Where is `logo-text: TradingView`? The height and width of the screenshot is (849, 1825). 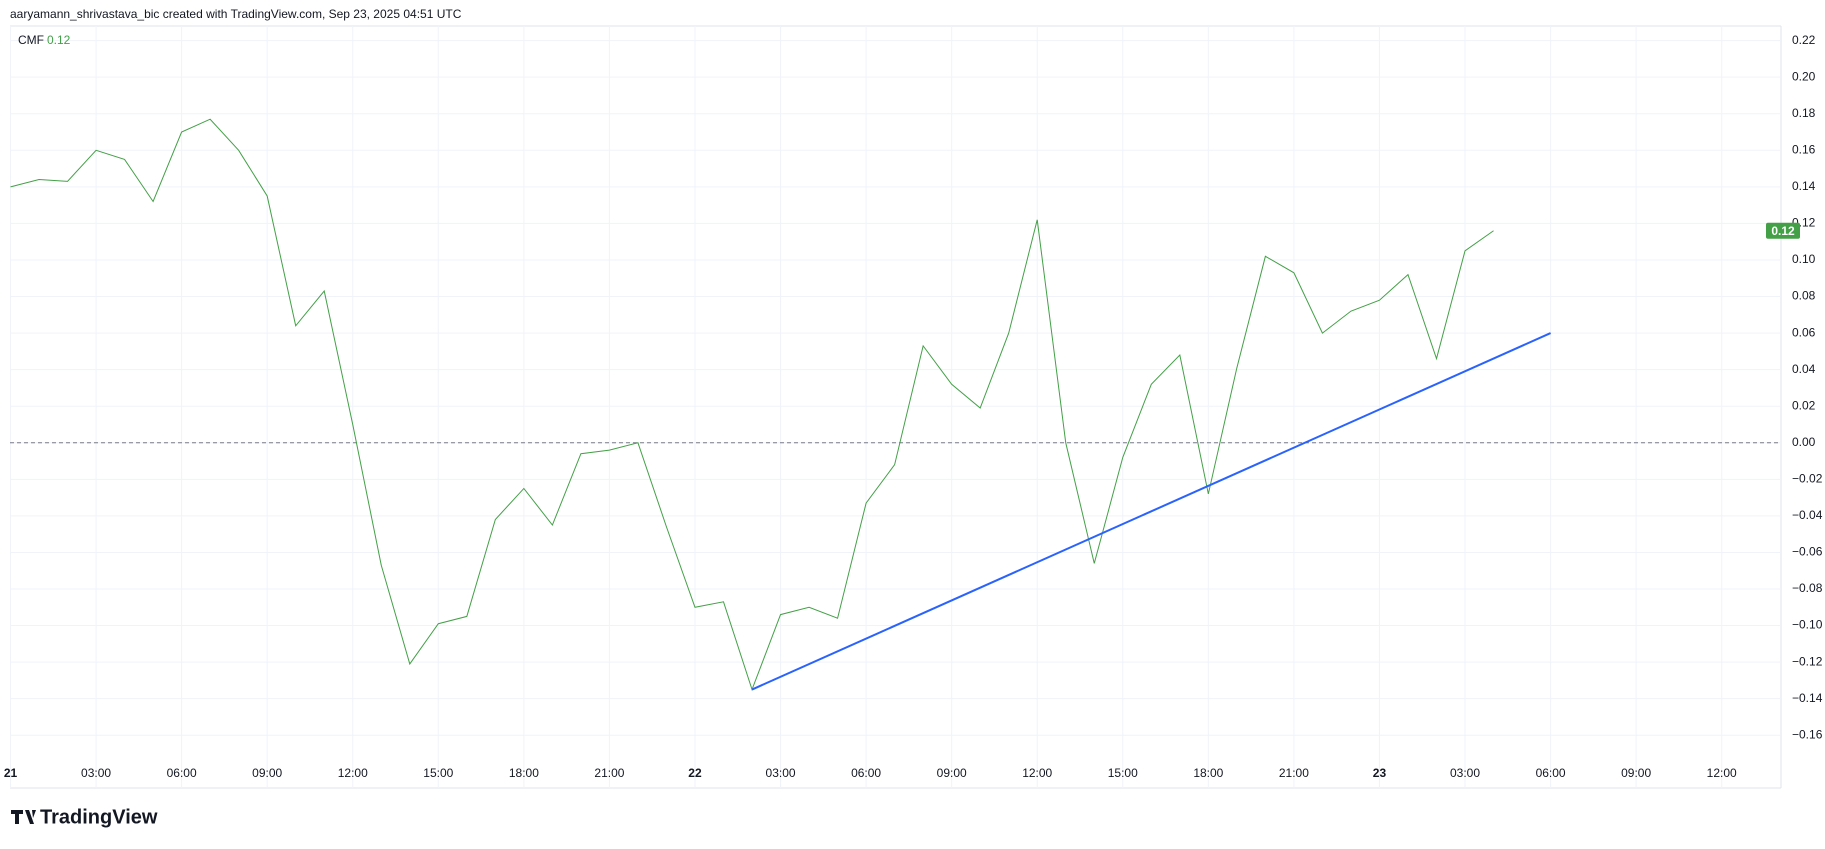
logo-text: TradingView is located at coordinates (99, 817).